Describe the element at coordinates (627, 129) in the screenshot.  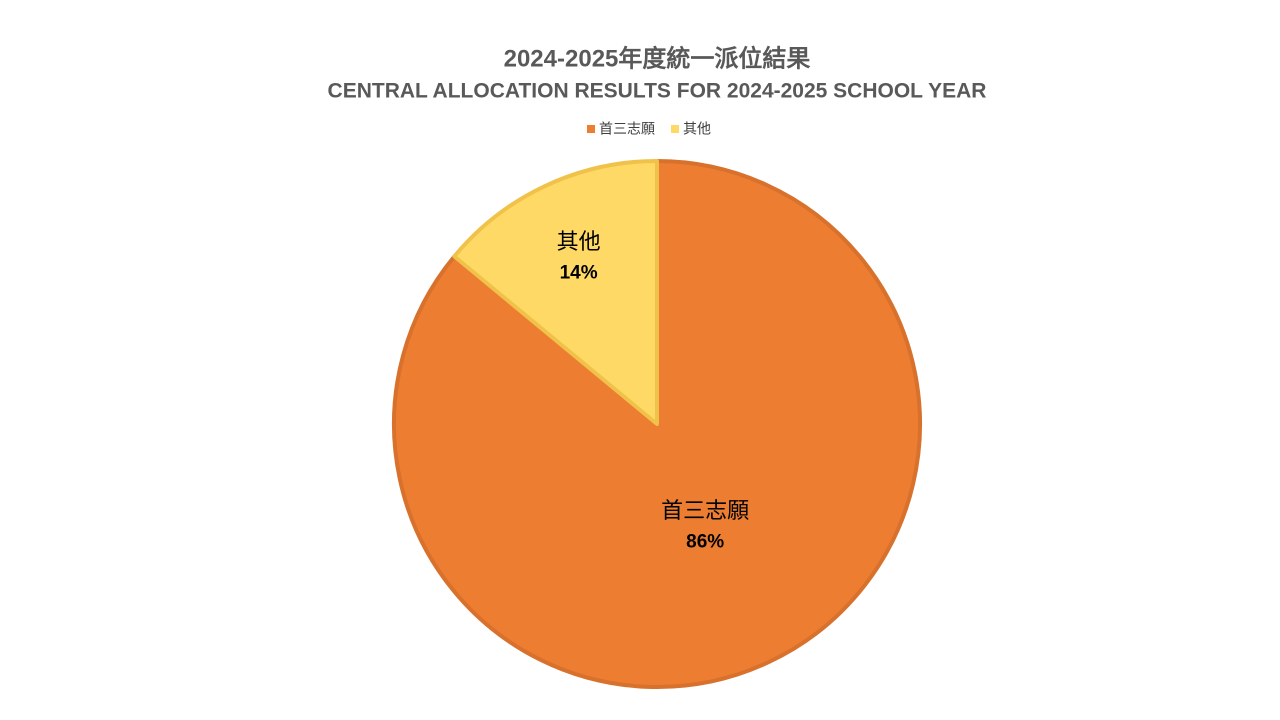
I see `legend-label: 首三志願` at that location.